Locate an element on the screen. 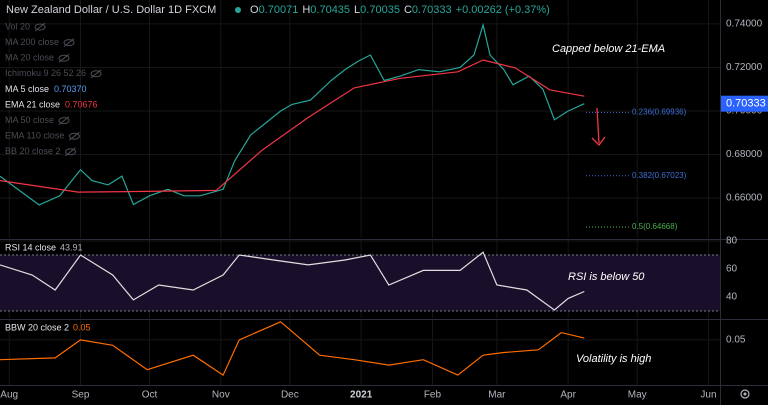 The width and height of the screenshot is (768, 405). x-tick-label: May is located at coordinates (637, 395).